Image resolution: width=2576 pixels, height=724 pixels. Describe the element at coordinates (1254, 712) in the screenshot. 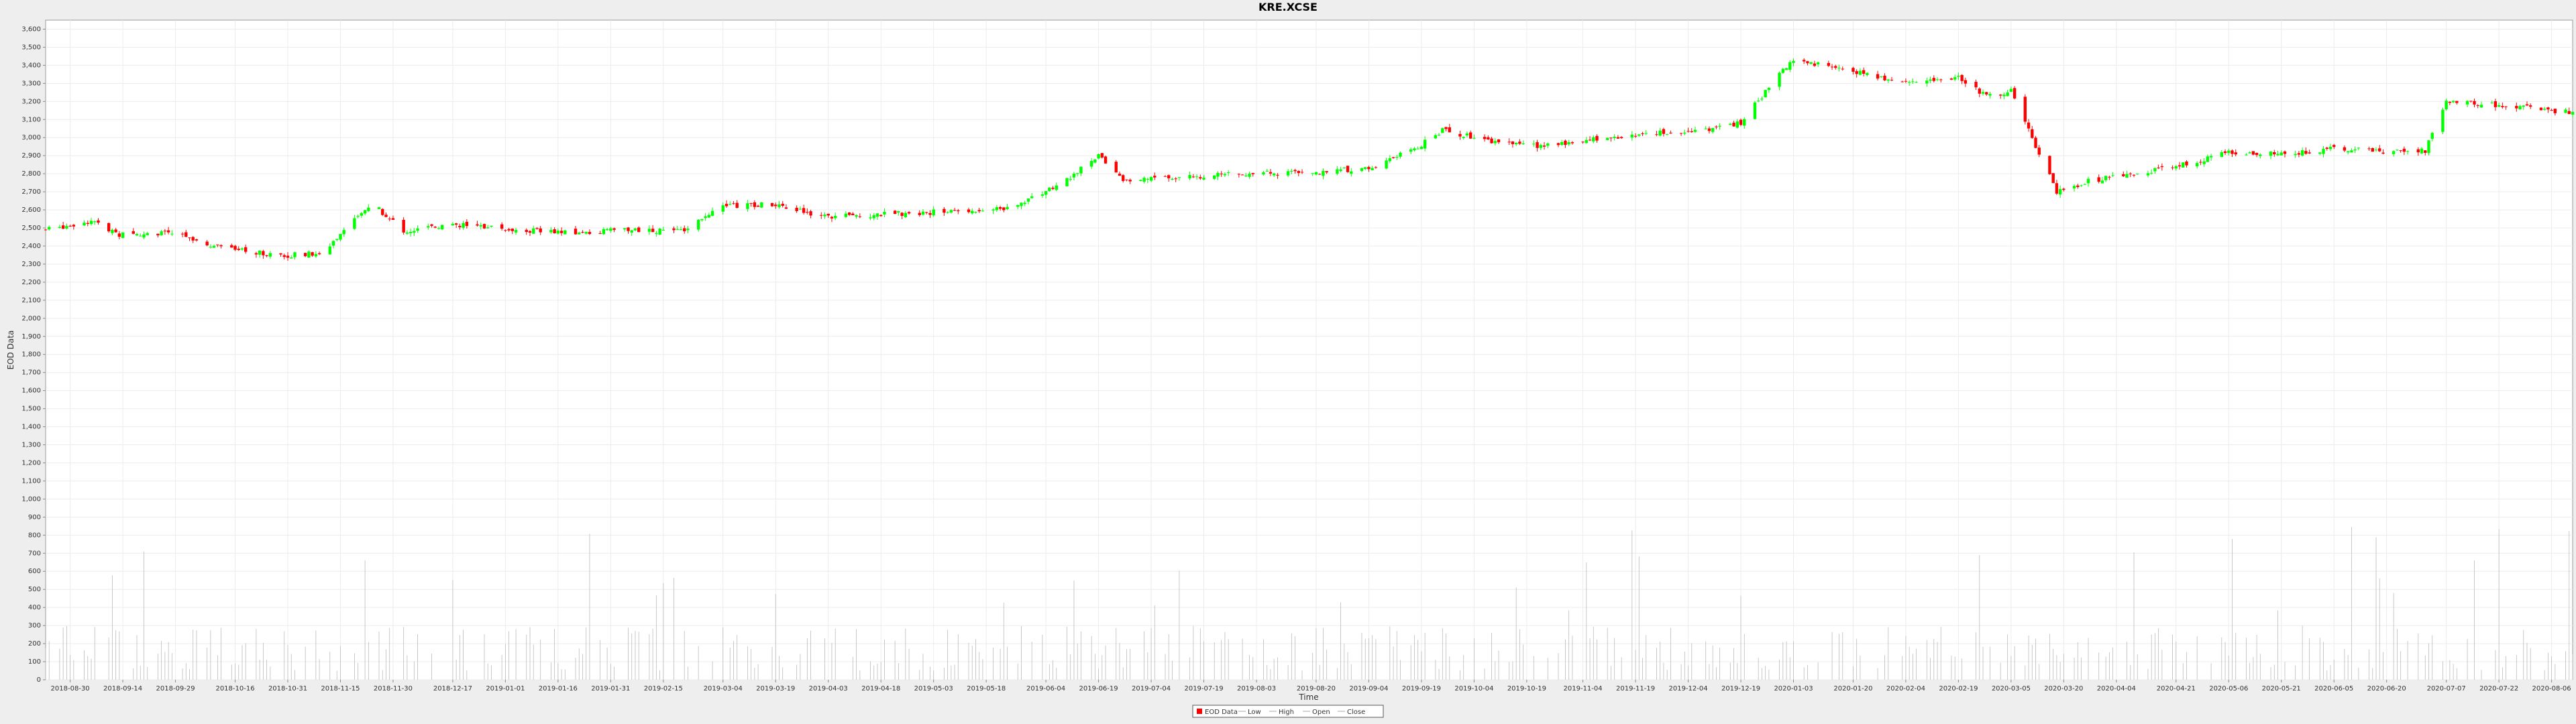

I see `legend-item-label: Low` at that location.